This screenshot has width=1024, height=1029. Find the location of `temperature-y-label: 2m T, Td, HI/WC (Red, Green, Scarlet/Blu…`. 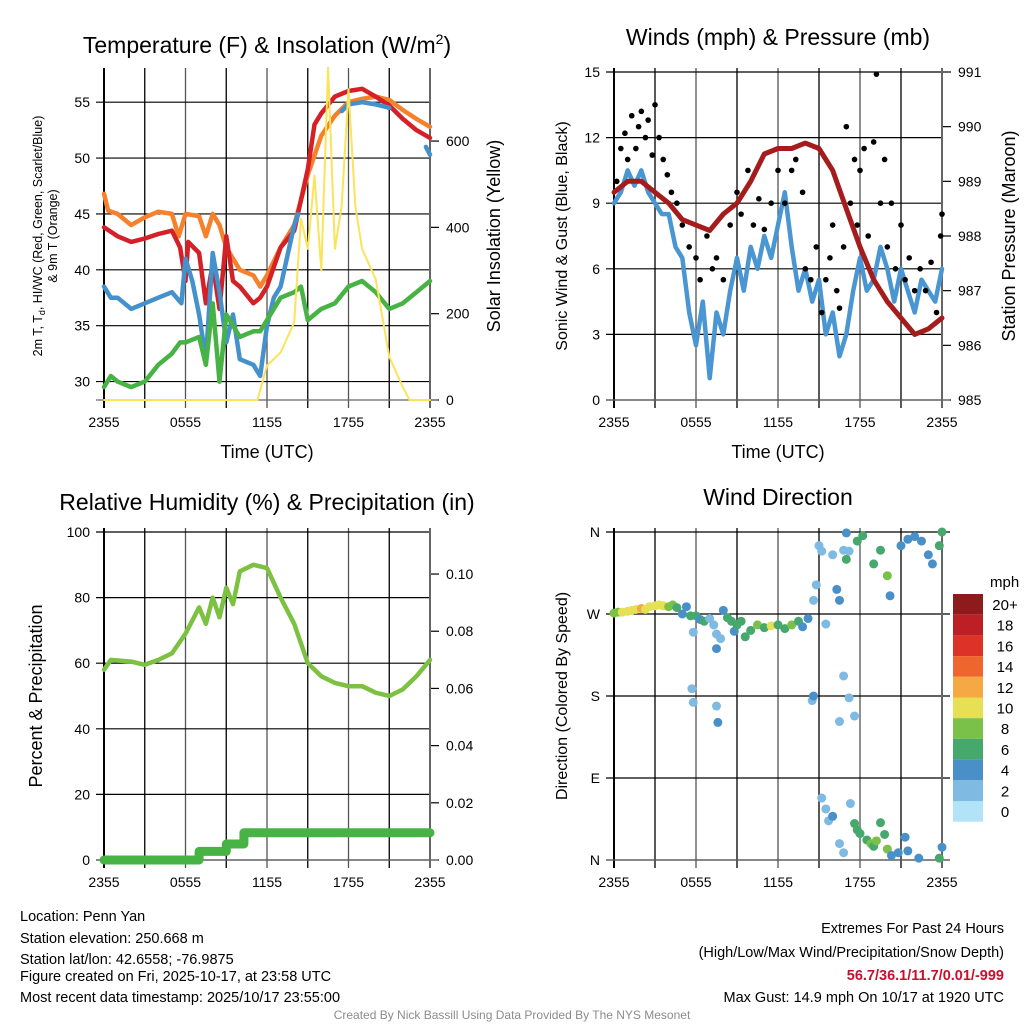

temperature-y-label: 2m T, Td, HI/WC (Red, Green, Scarlet/Blu… is located at coordinates (39, 236).